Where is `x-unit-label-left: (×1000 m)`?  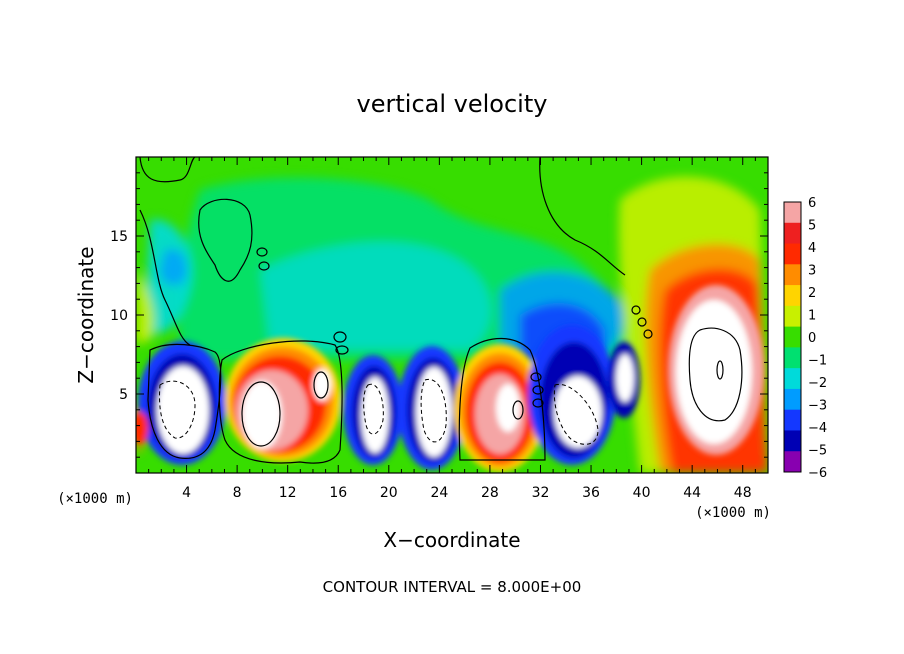 x-unit-label-left: (×1000 m) is located at coordinates (95, 499).